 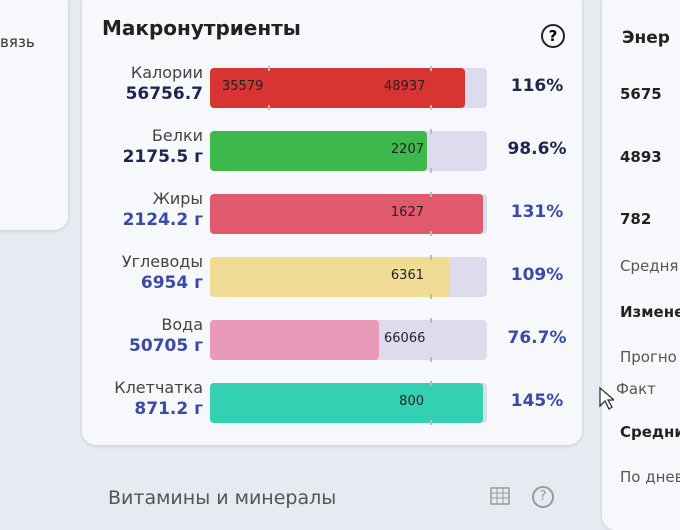 I want to click on nutrient-name: Жиры, so click(x=177, y=198).